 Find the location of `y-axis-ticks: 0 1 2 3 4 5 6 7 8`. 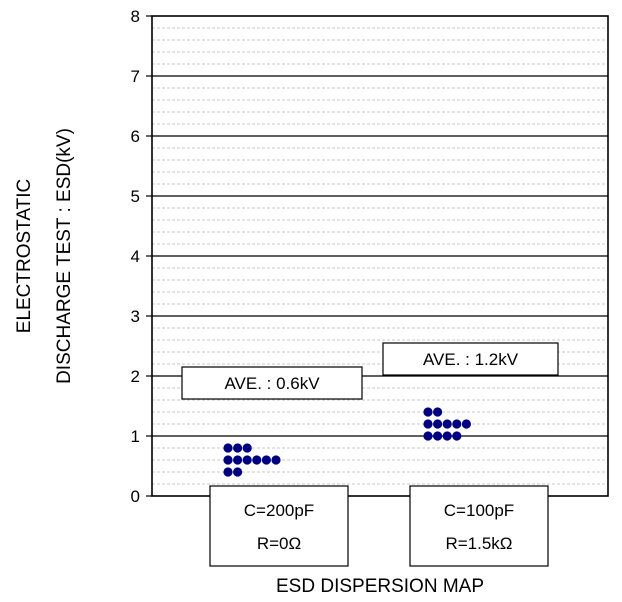

y-axis-ticks: 0 1 2 3 4 5 6 7 8 is located at coordinates (141, 256).